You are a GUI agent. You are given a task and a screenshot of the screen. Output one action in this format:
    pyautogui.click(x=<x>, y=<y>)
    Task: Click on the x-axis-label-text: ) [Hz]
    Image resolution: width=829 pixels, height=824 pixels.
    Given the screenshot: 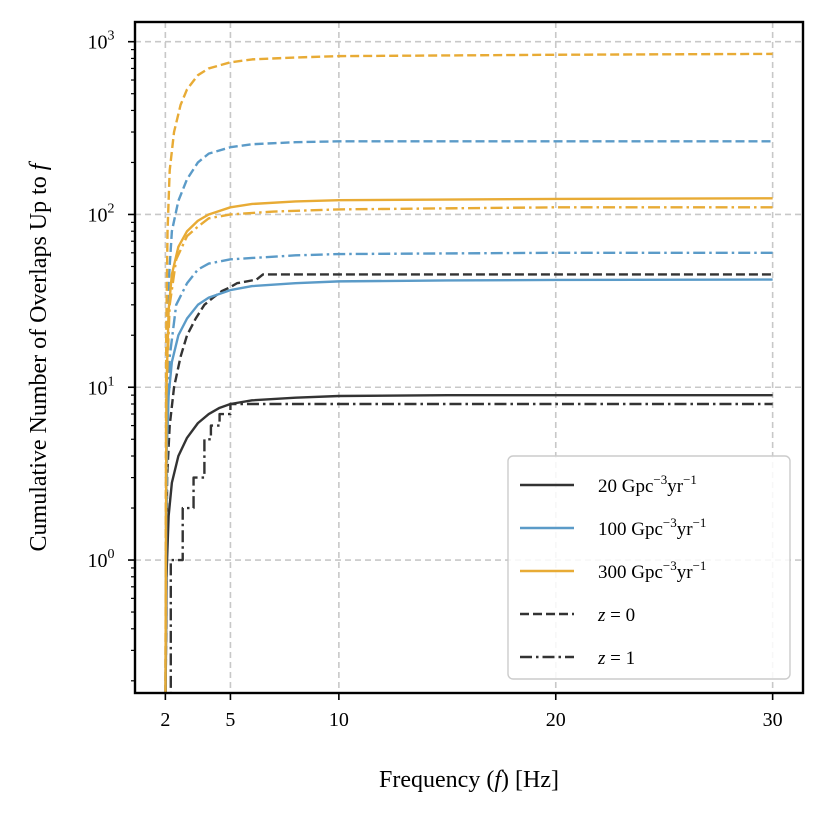 What is the action you would take?
    pyautogui.click(x=530, y=780)
    